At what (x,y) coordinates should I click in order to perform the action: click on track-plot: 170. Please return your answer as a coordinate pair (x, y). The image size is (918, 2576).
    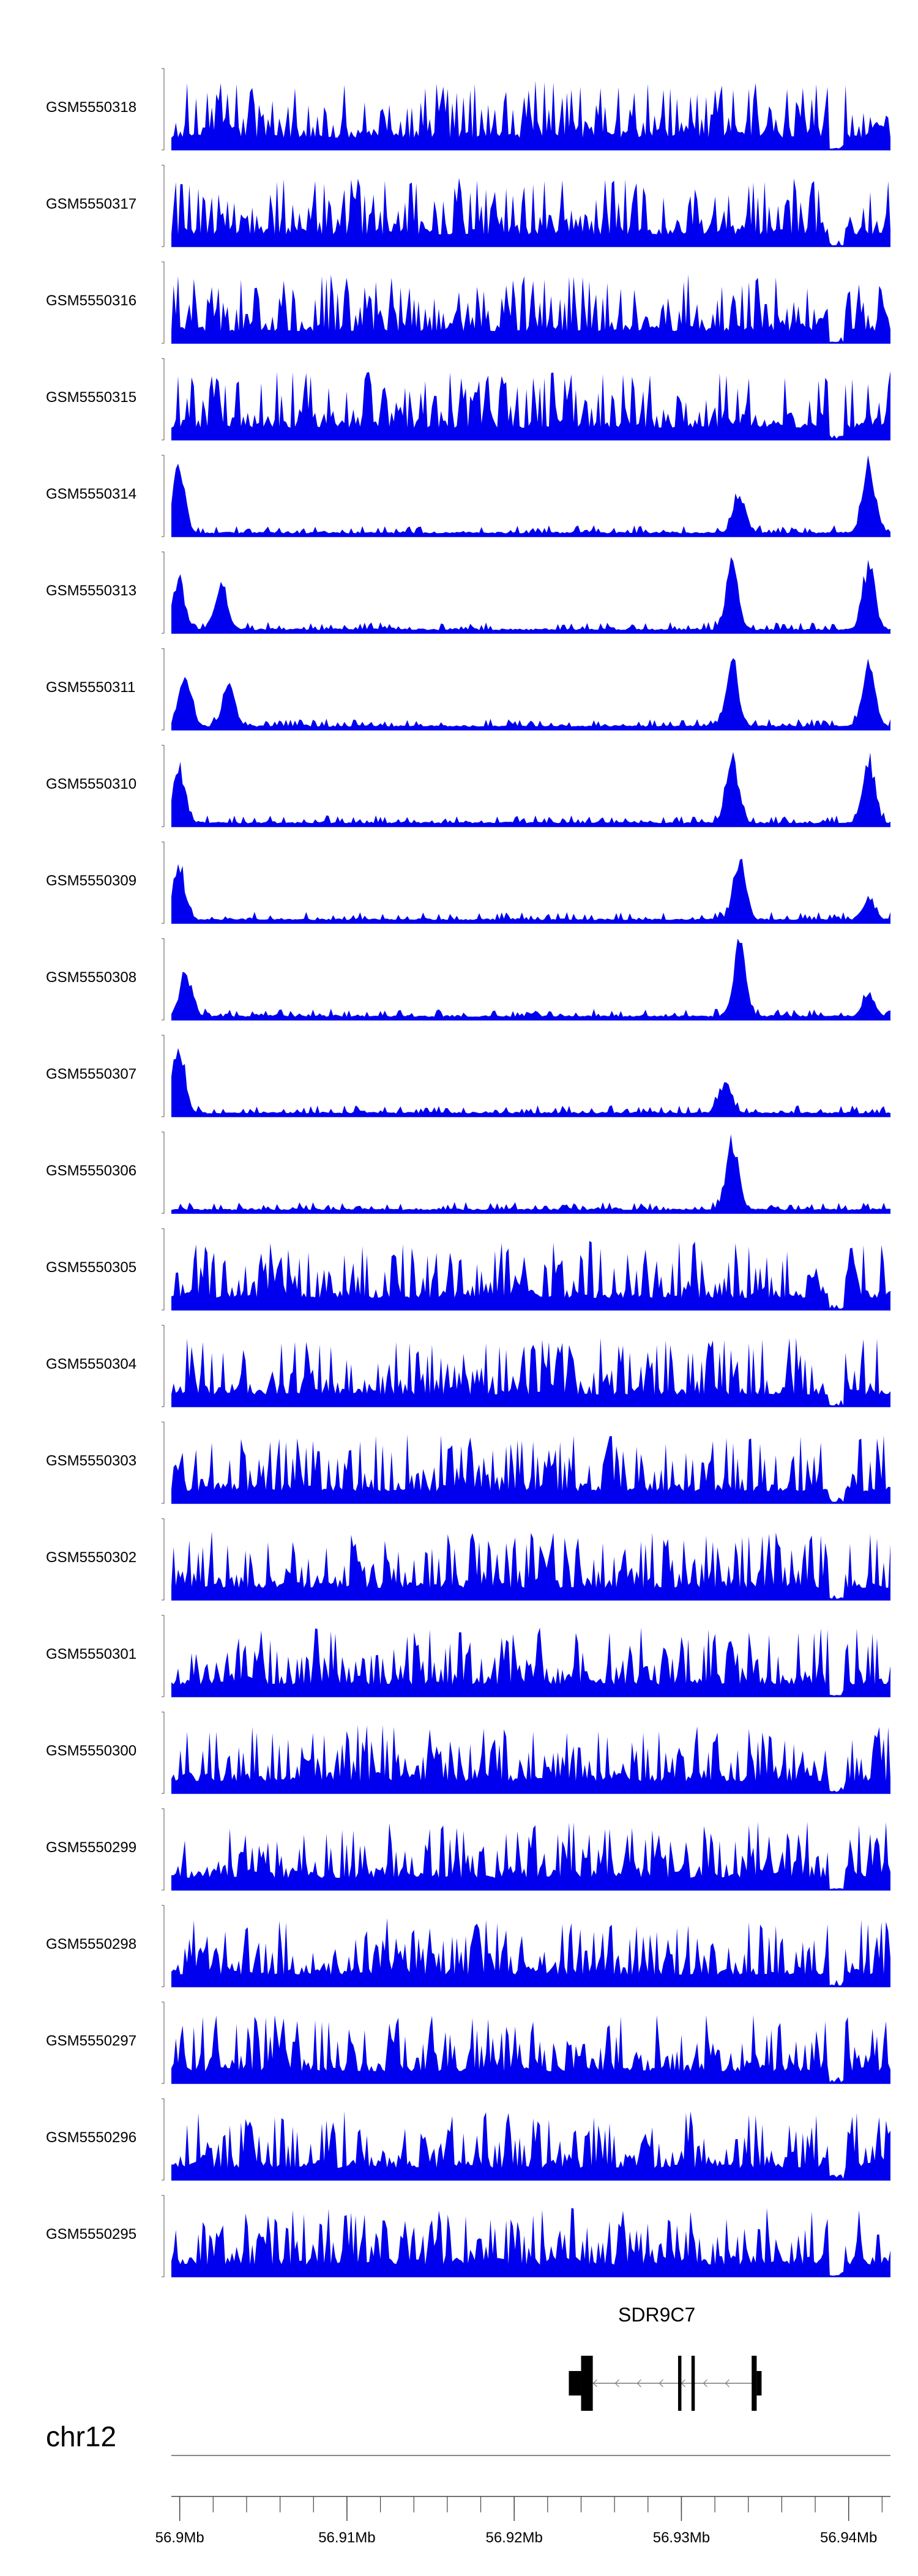
    Looking at the image, I should click on (526, 786).